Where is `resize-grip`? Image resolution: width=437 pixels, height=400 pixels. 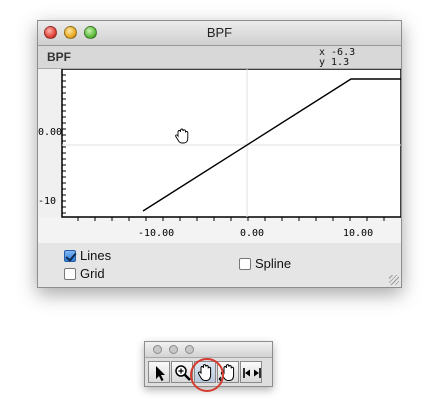
resize-grip is located at coordinates (394, 280).